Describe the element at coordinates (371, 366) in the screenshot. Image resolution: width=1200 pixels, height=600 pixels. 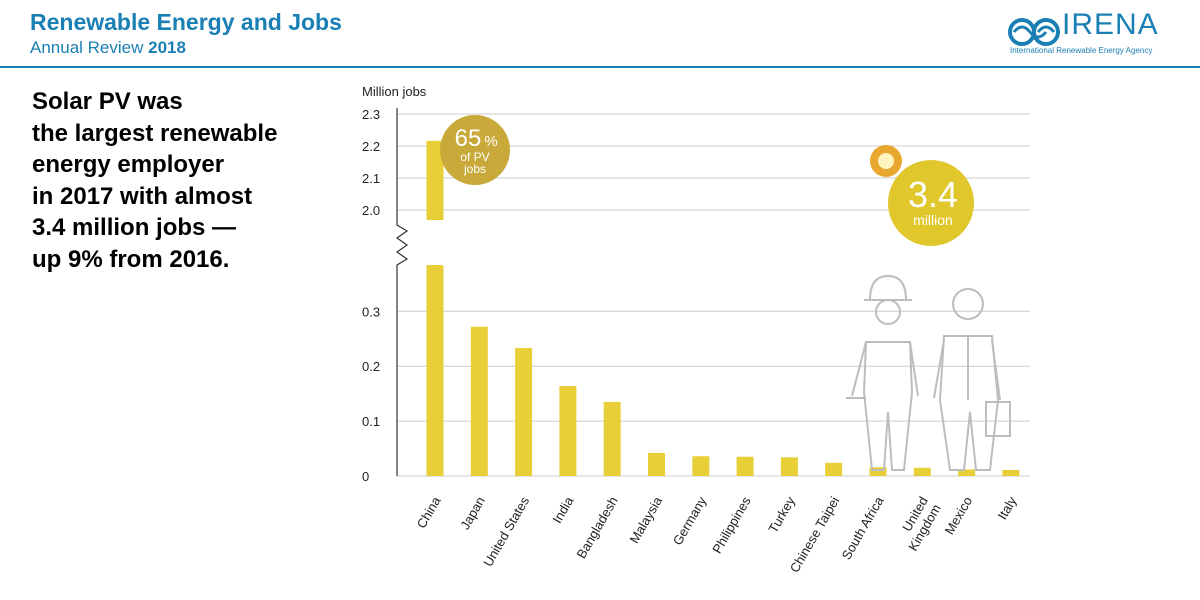
I see `y-tick-label: 0.2` at that location.